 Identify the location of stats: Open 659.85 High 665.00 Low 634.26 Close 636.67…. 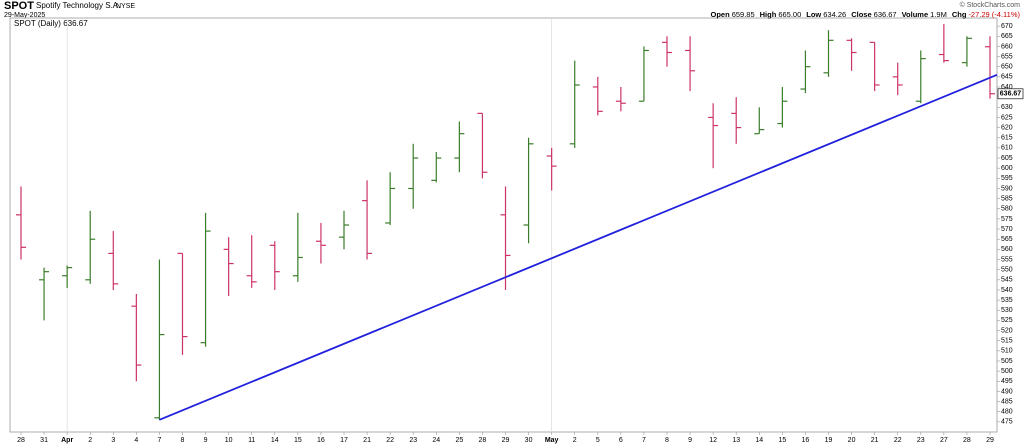
(866, 14).